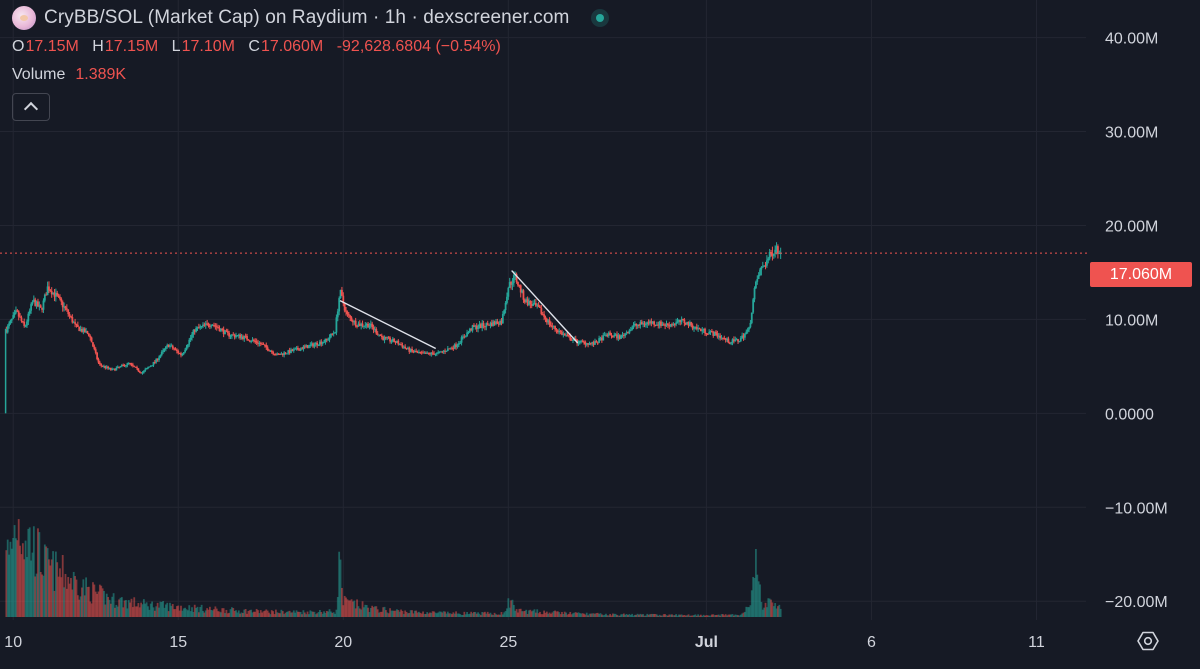 This screenshot has width=1200, height=669. What do you see at coordinates (69, 75) in the screenshot?
I see `volume-legend: Volume 1.389K` at bounding box center [69, 75].